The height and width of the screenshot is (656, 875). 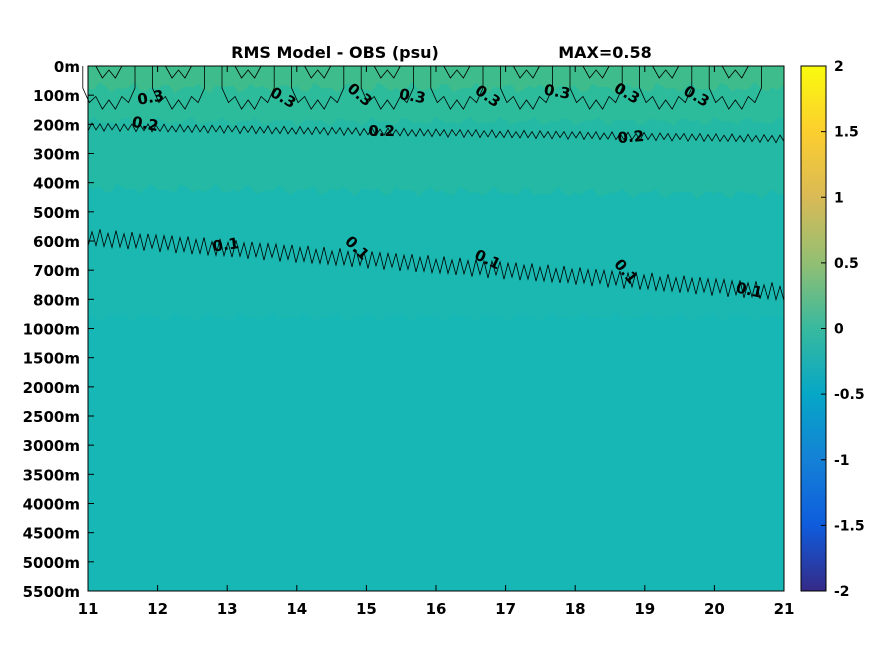 I want to click on y-tick-label: 4500m, so click(x=51, y=534).